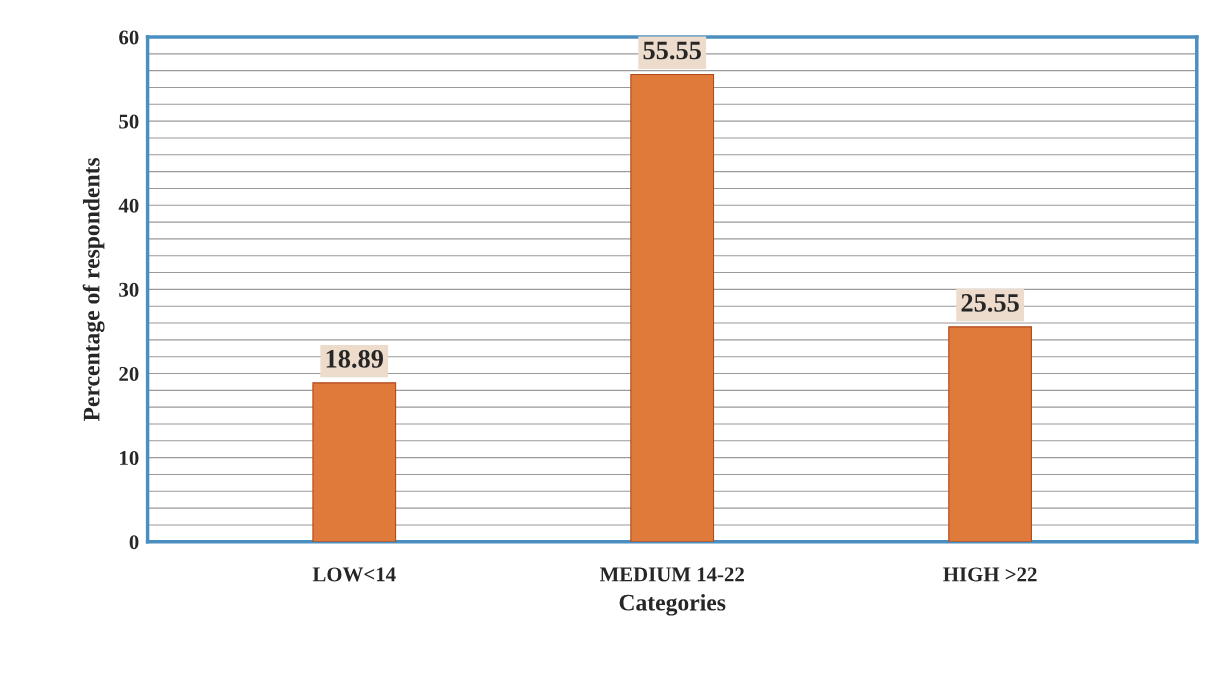 The image size is (1230, 673). I want to click on x-tick-label: LOW<14, so click(354, 574).